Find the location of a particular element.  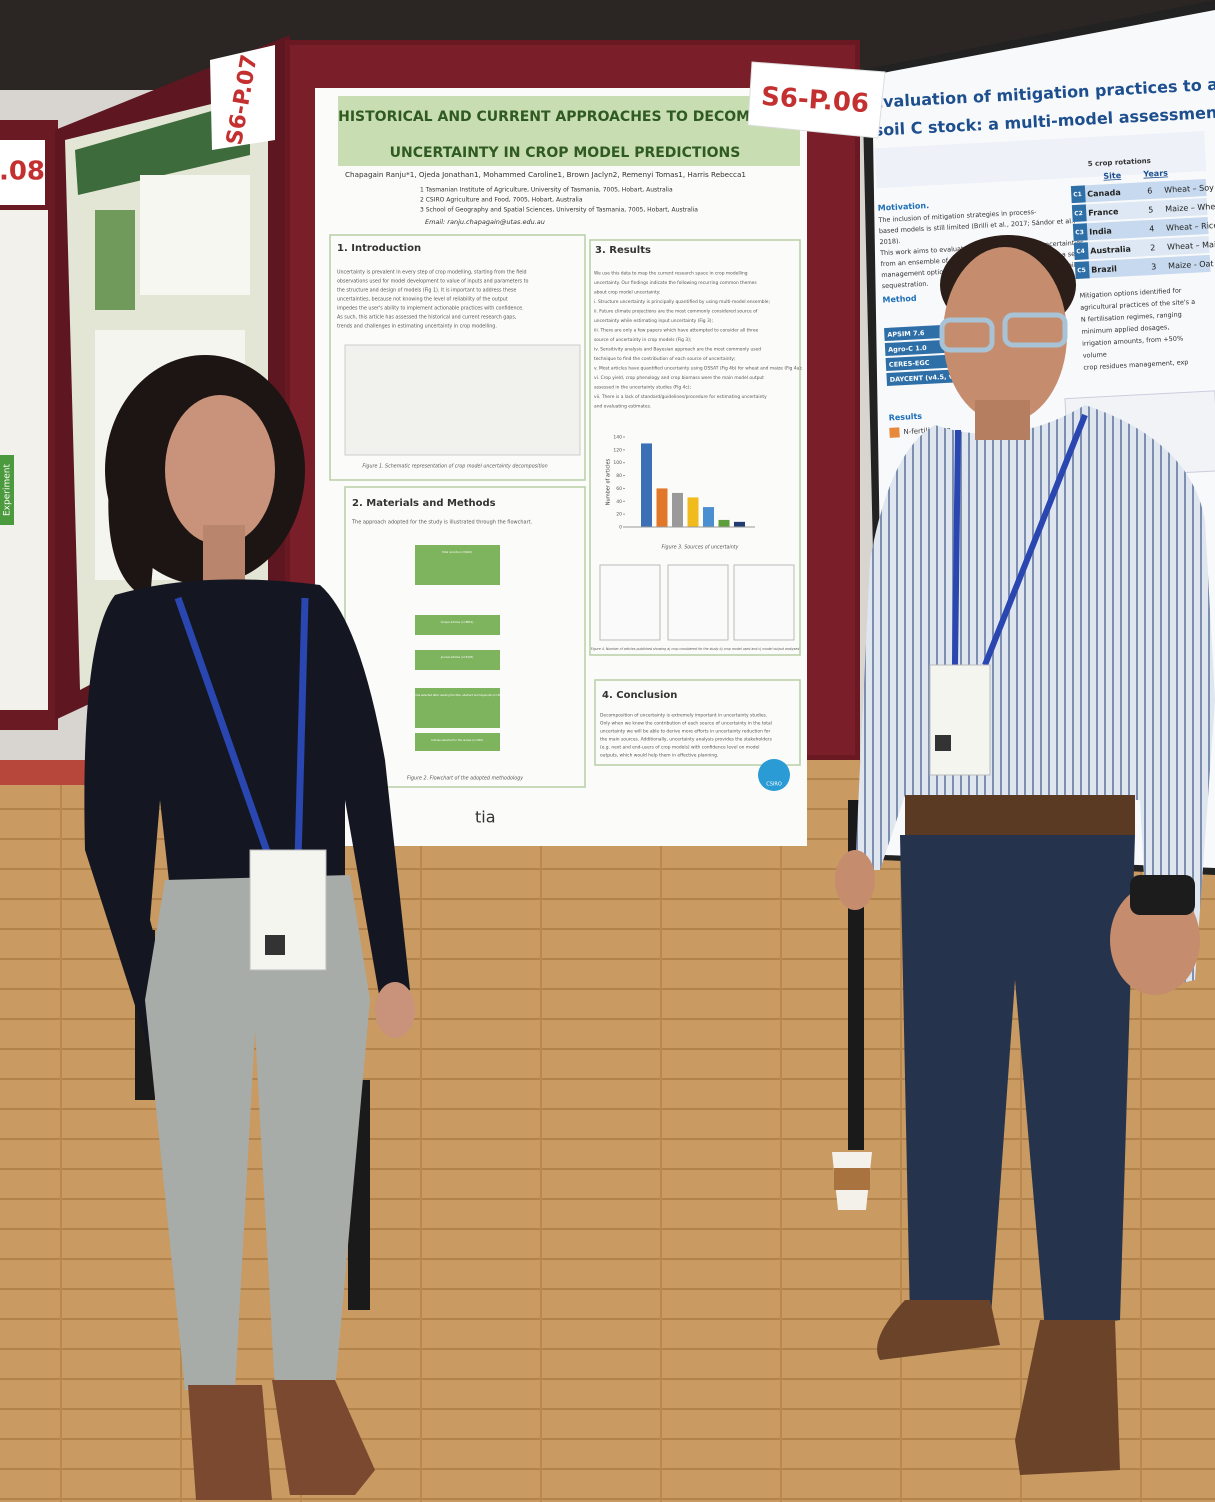

table-cell: France is located at coordinates (1103, 212).